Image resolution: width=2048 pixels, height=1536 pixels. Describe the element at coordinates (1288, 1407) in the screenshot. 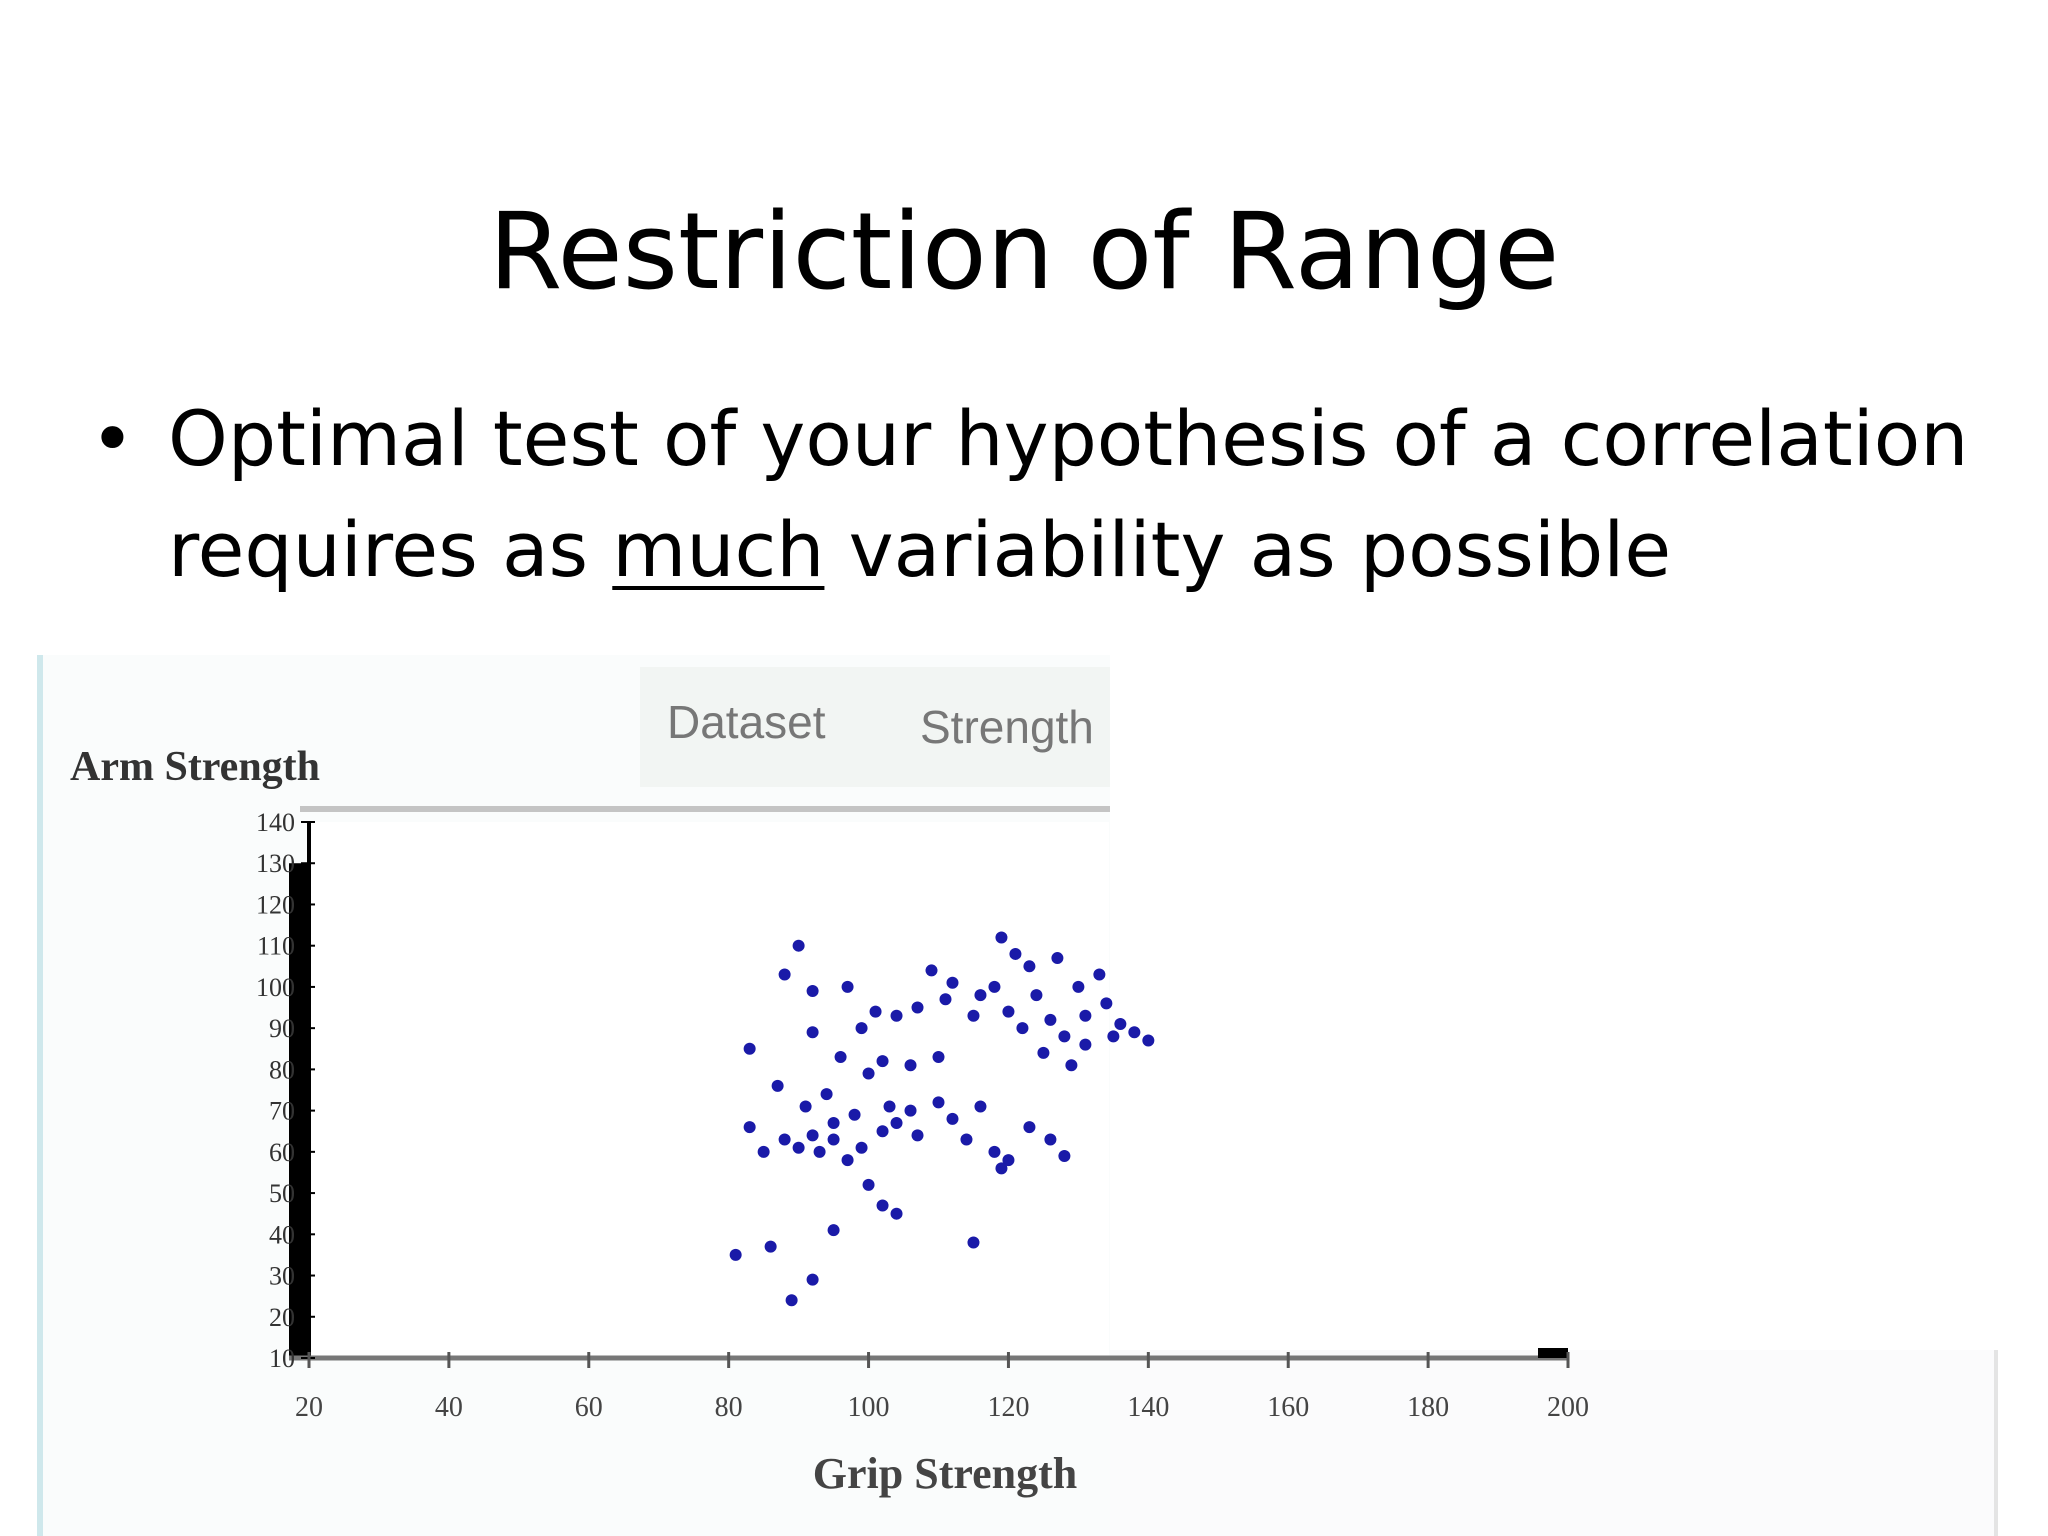

I see `x-tick-label: 160` at that location.